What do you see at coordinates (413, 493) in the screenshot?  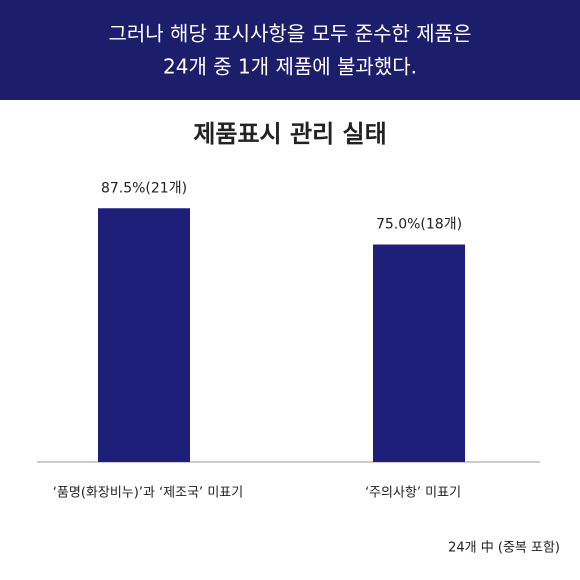 I see `x-tick-label: ‘주의사항’ 미표기` at bounding box center [413, 493].